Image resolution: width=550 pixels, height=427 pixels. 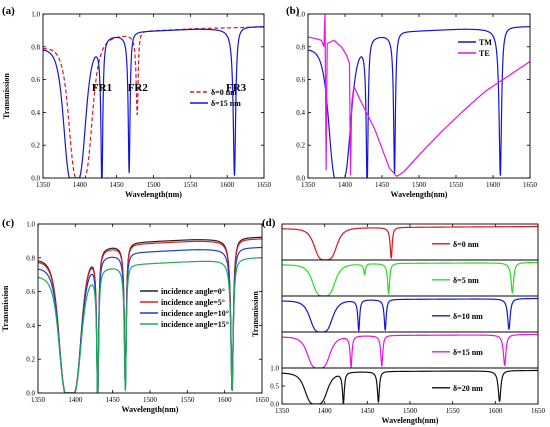 What do you see at coordinates (102, 88) in the screenshot?
I see `annotation-label: FR1` at bounding box center [102, 88].